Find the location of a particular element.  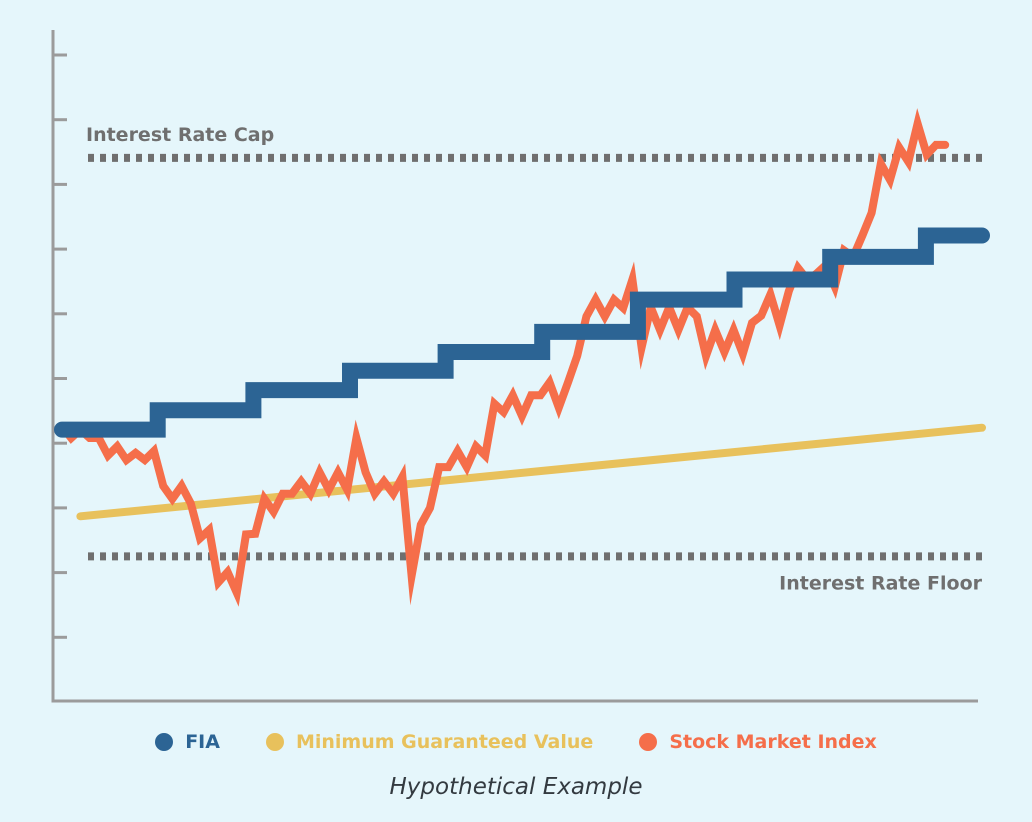

interest-rate-floor-label: Interest Rate Floor is located at coordinates (880, 583).